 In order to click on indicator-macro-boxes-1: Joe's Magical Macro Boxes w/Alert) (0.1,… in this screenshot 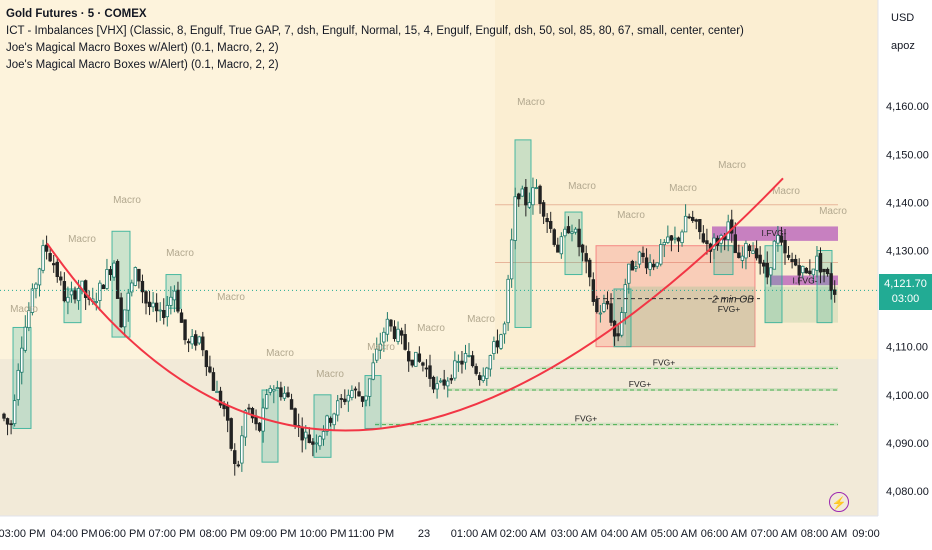, I will do `click(142, 48)`.